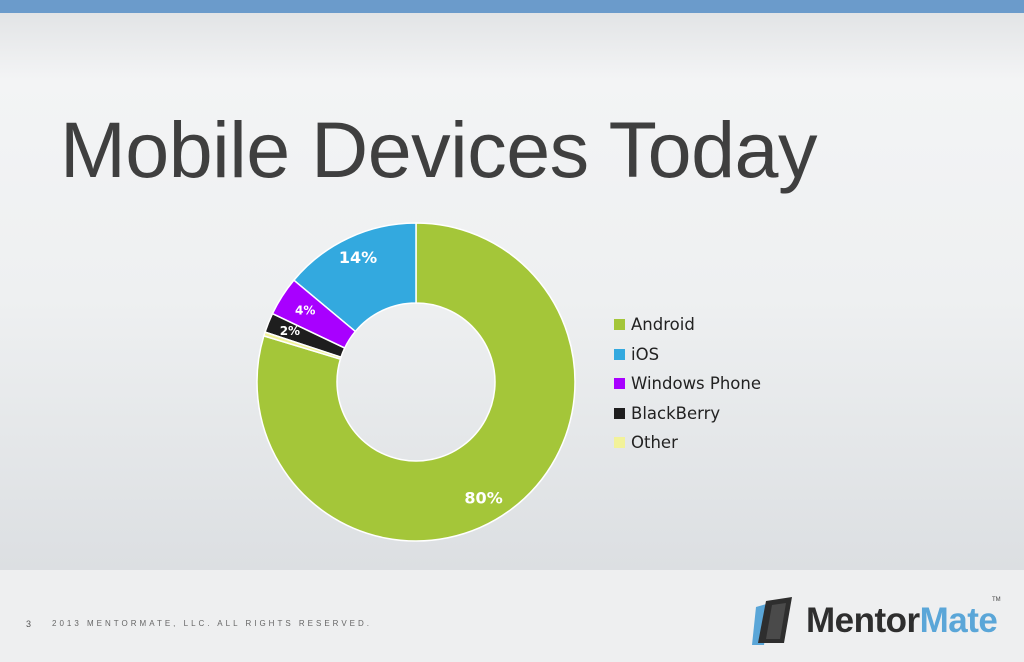 This screenshot has width=1024, height=662. I want to click on data-label-android: 80%, so click(483, 498).